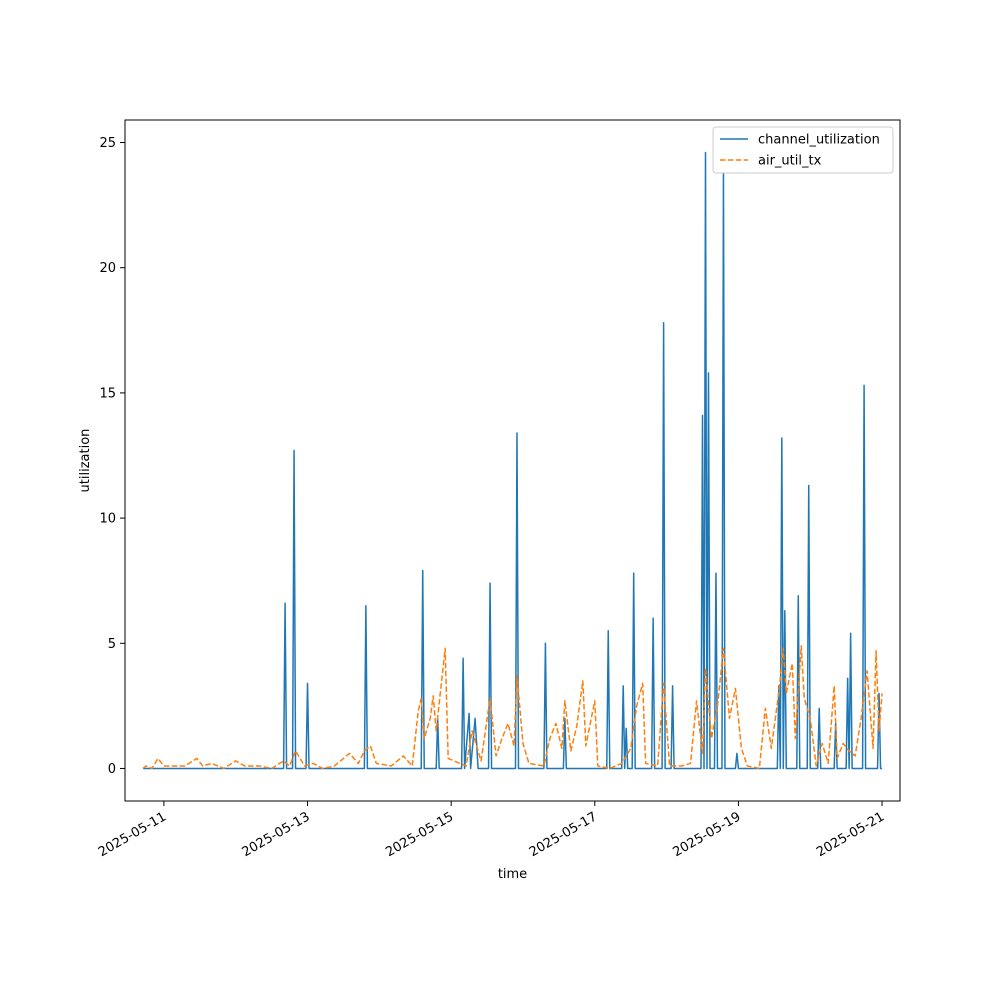  Describe the element at coordinates (512, 874) in the screenshot. I see `x-axis-label: time` at that location.